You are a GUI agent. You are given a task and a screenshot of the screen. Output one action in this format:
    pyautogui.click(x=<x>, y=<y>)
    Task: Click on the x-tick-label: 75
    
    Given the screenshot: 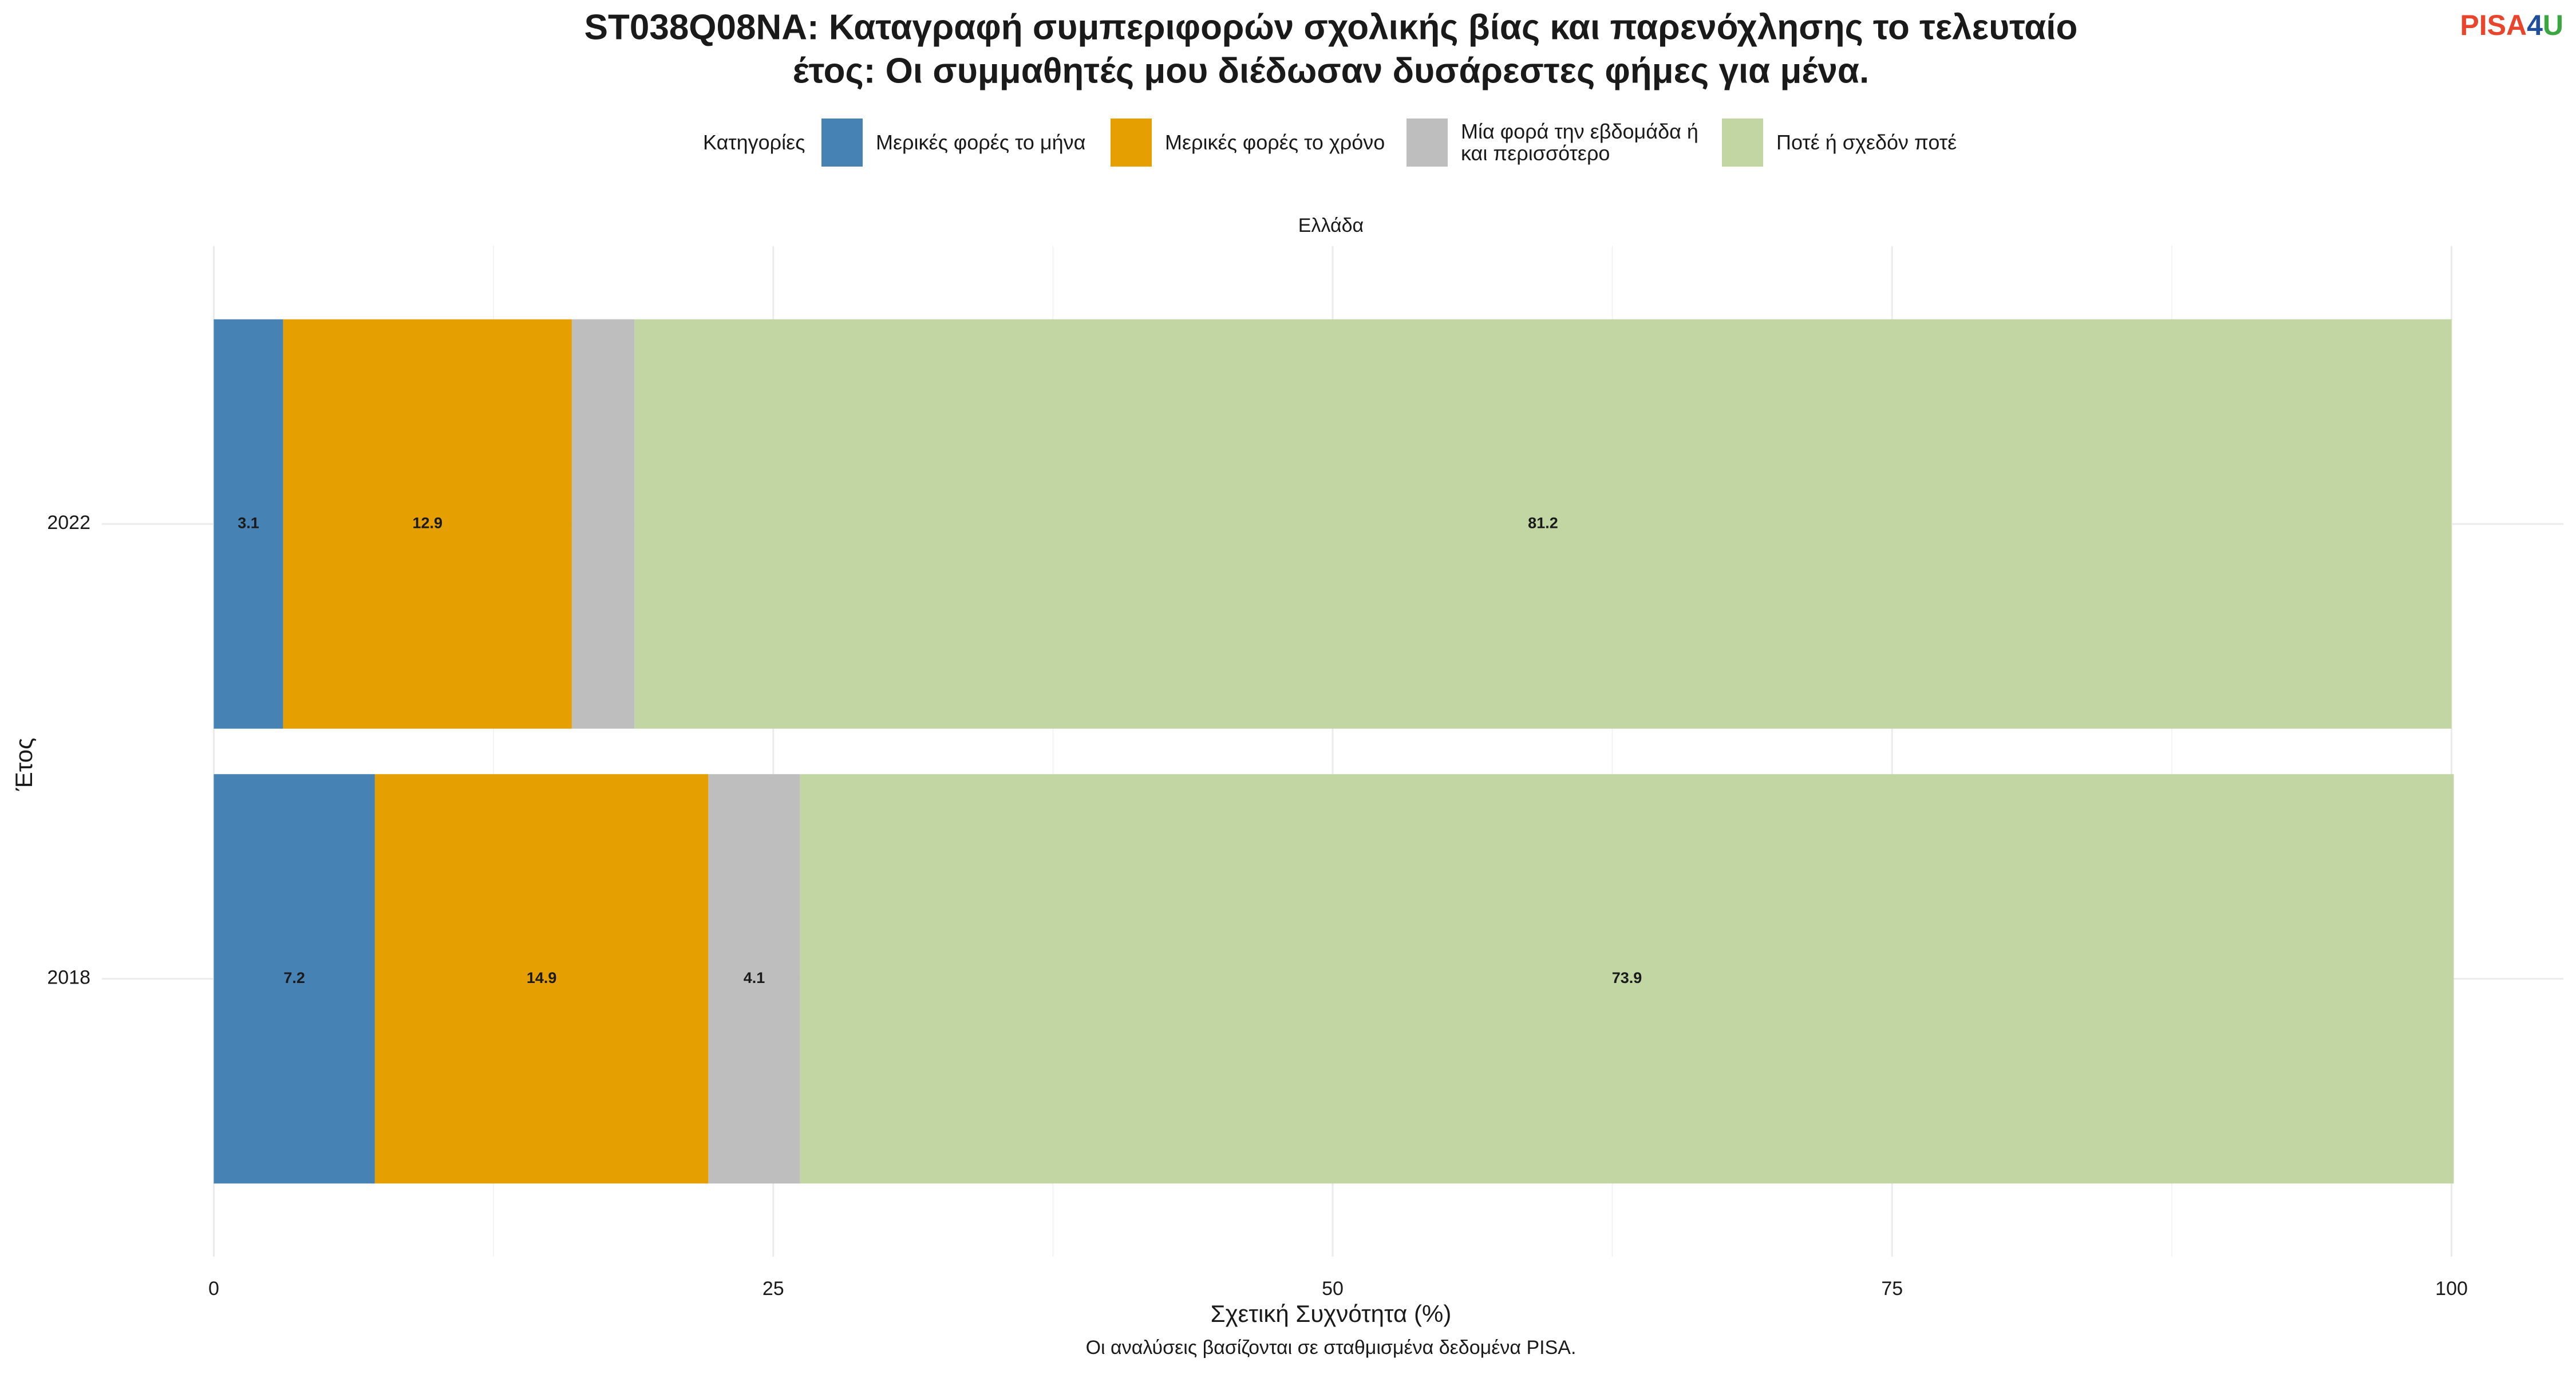 What is the action you would take?
    pyautogui.click(x=1892, y=1289)
    